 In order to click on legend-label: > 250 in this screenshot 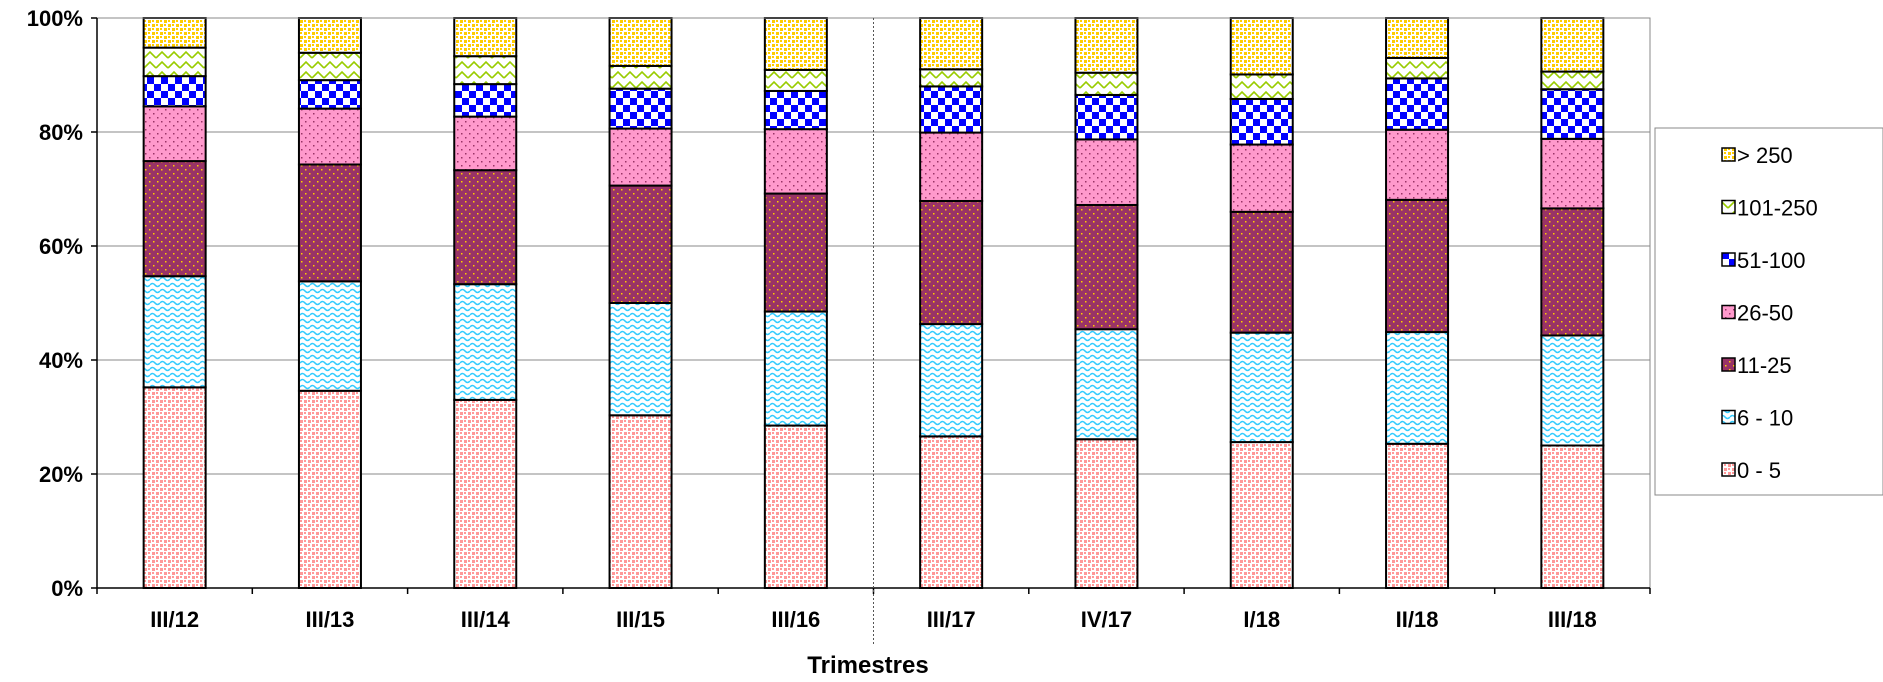, I will do `click(1765, 155)`.